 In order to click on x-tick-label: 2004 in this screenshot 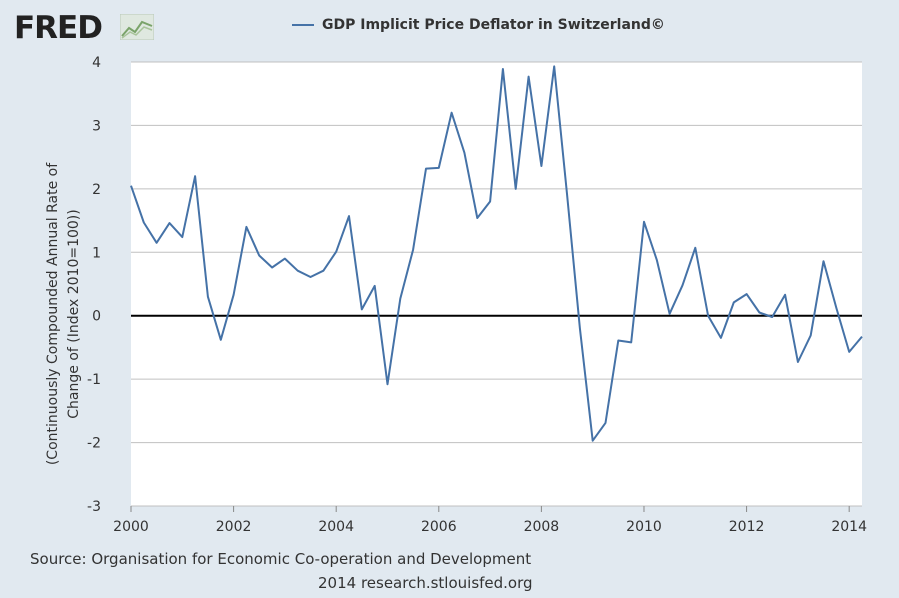, I will do `click(336, 527)`.